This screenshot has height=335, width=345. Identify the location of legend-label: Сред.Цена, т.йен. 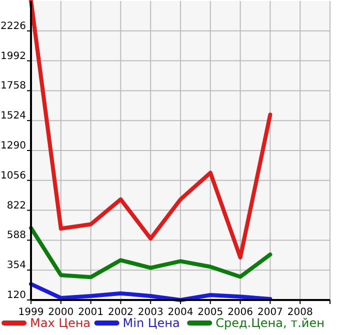
(270, 323).